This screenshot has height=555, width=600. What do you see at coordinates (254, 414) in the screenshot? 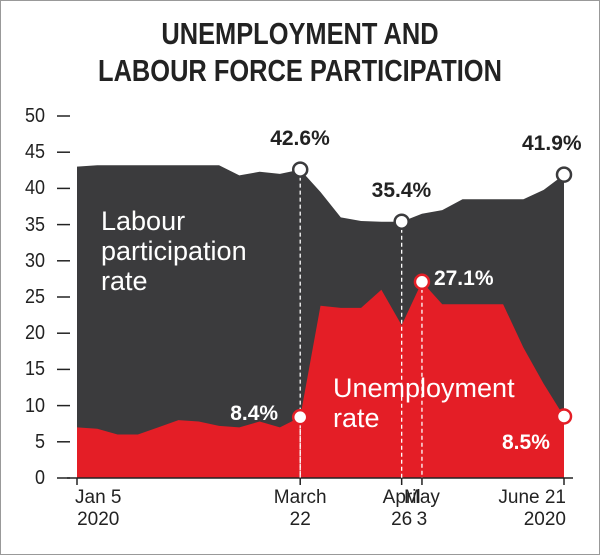
I see `value-label: 8.4%` at bounding box center [254, 414].